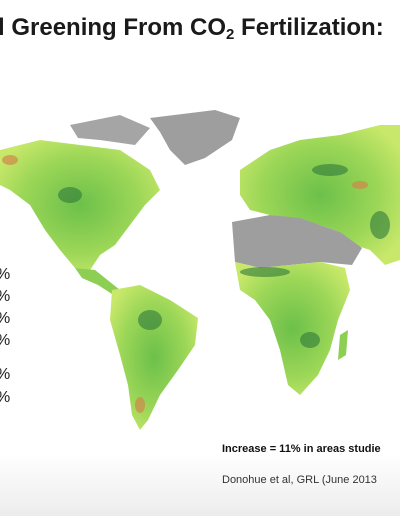 The image size is (400, 516). I want to click on north-america, so click(80, 205).